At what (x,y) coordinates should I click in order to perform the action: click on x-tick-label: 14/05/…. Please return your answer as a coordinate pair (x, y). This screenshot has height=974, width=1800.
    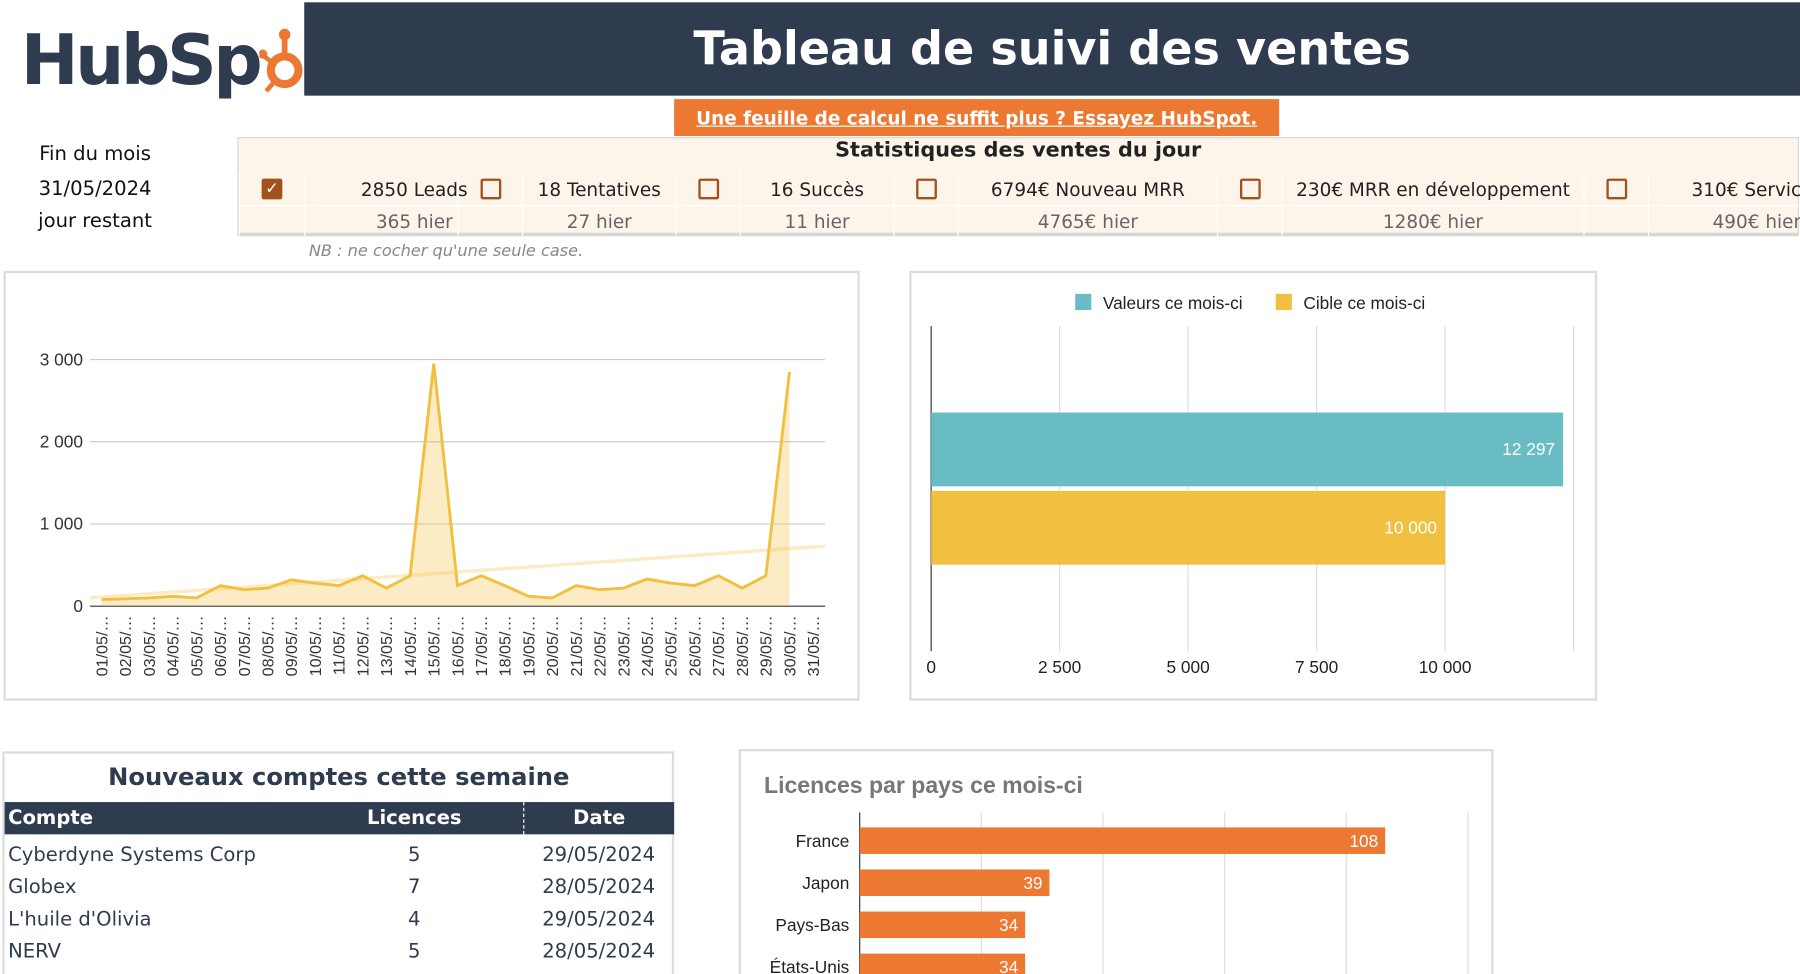
    Looking at the image, I should click on (411, 645).